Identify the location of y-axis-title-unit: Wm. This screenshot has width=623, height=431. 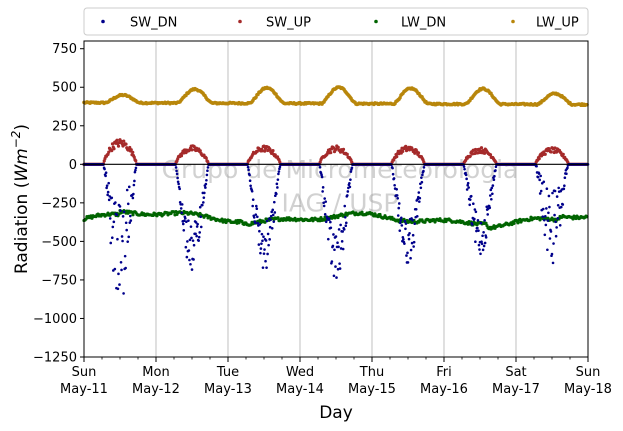
(22, 164).